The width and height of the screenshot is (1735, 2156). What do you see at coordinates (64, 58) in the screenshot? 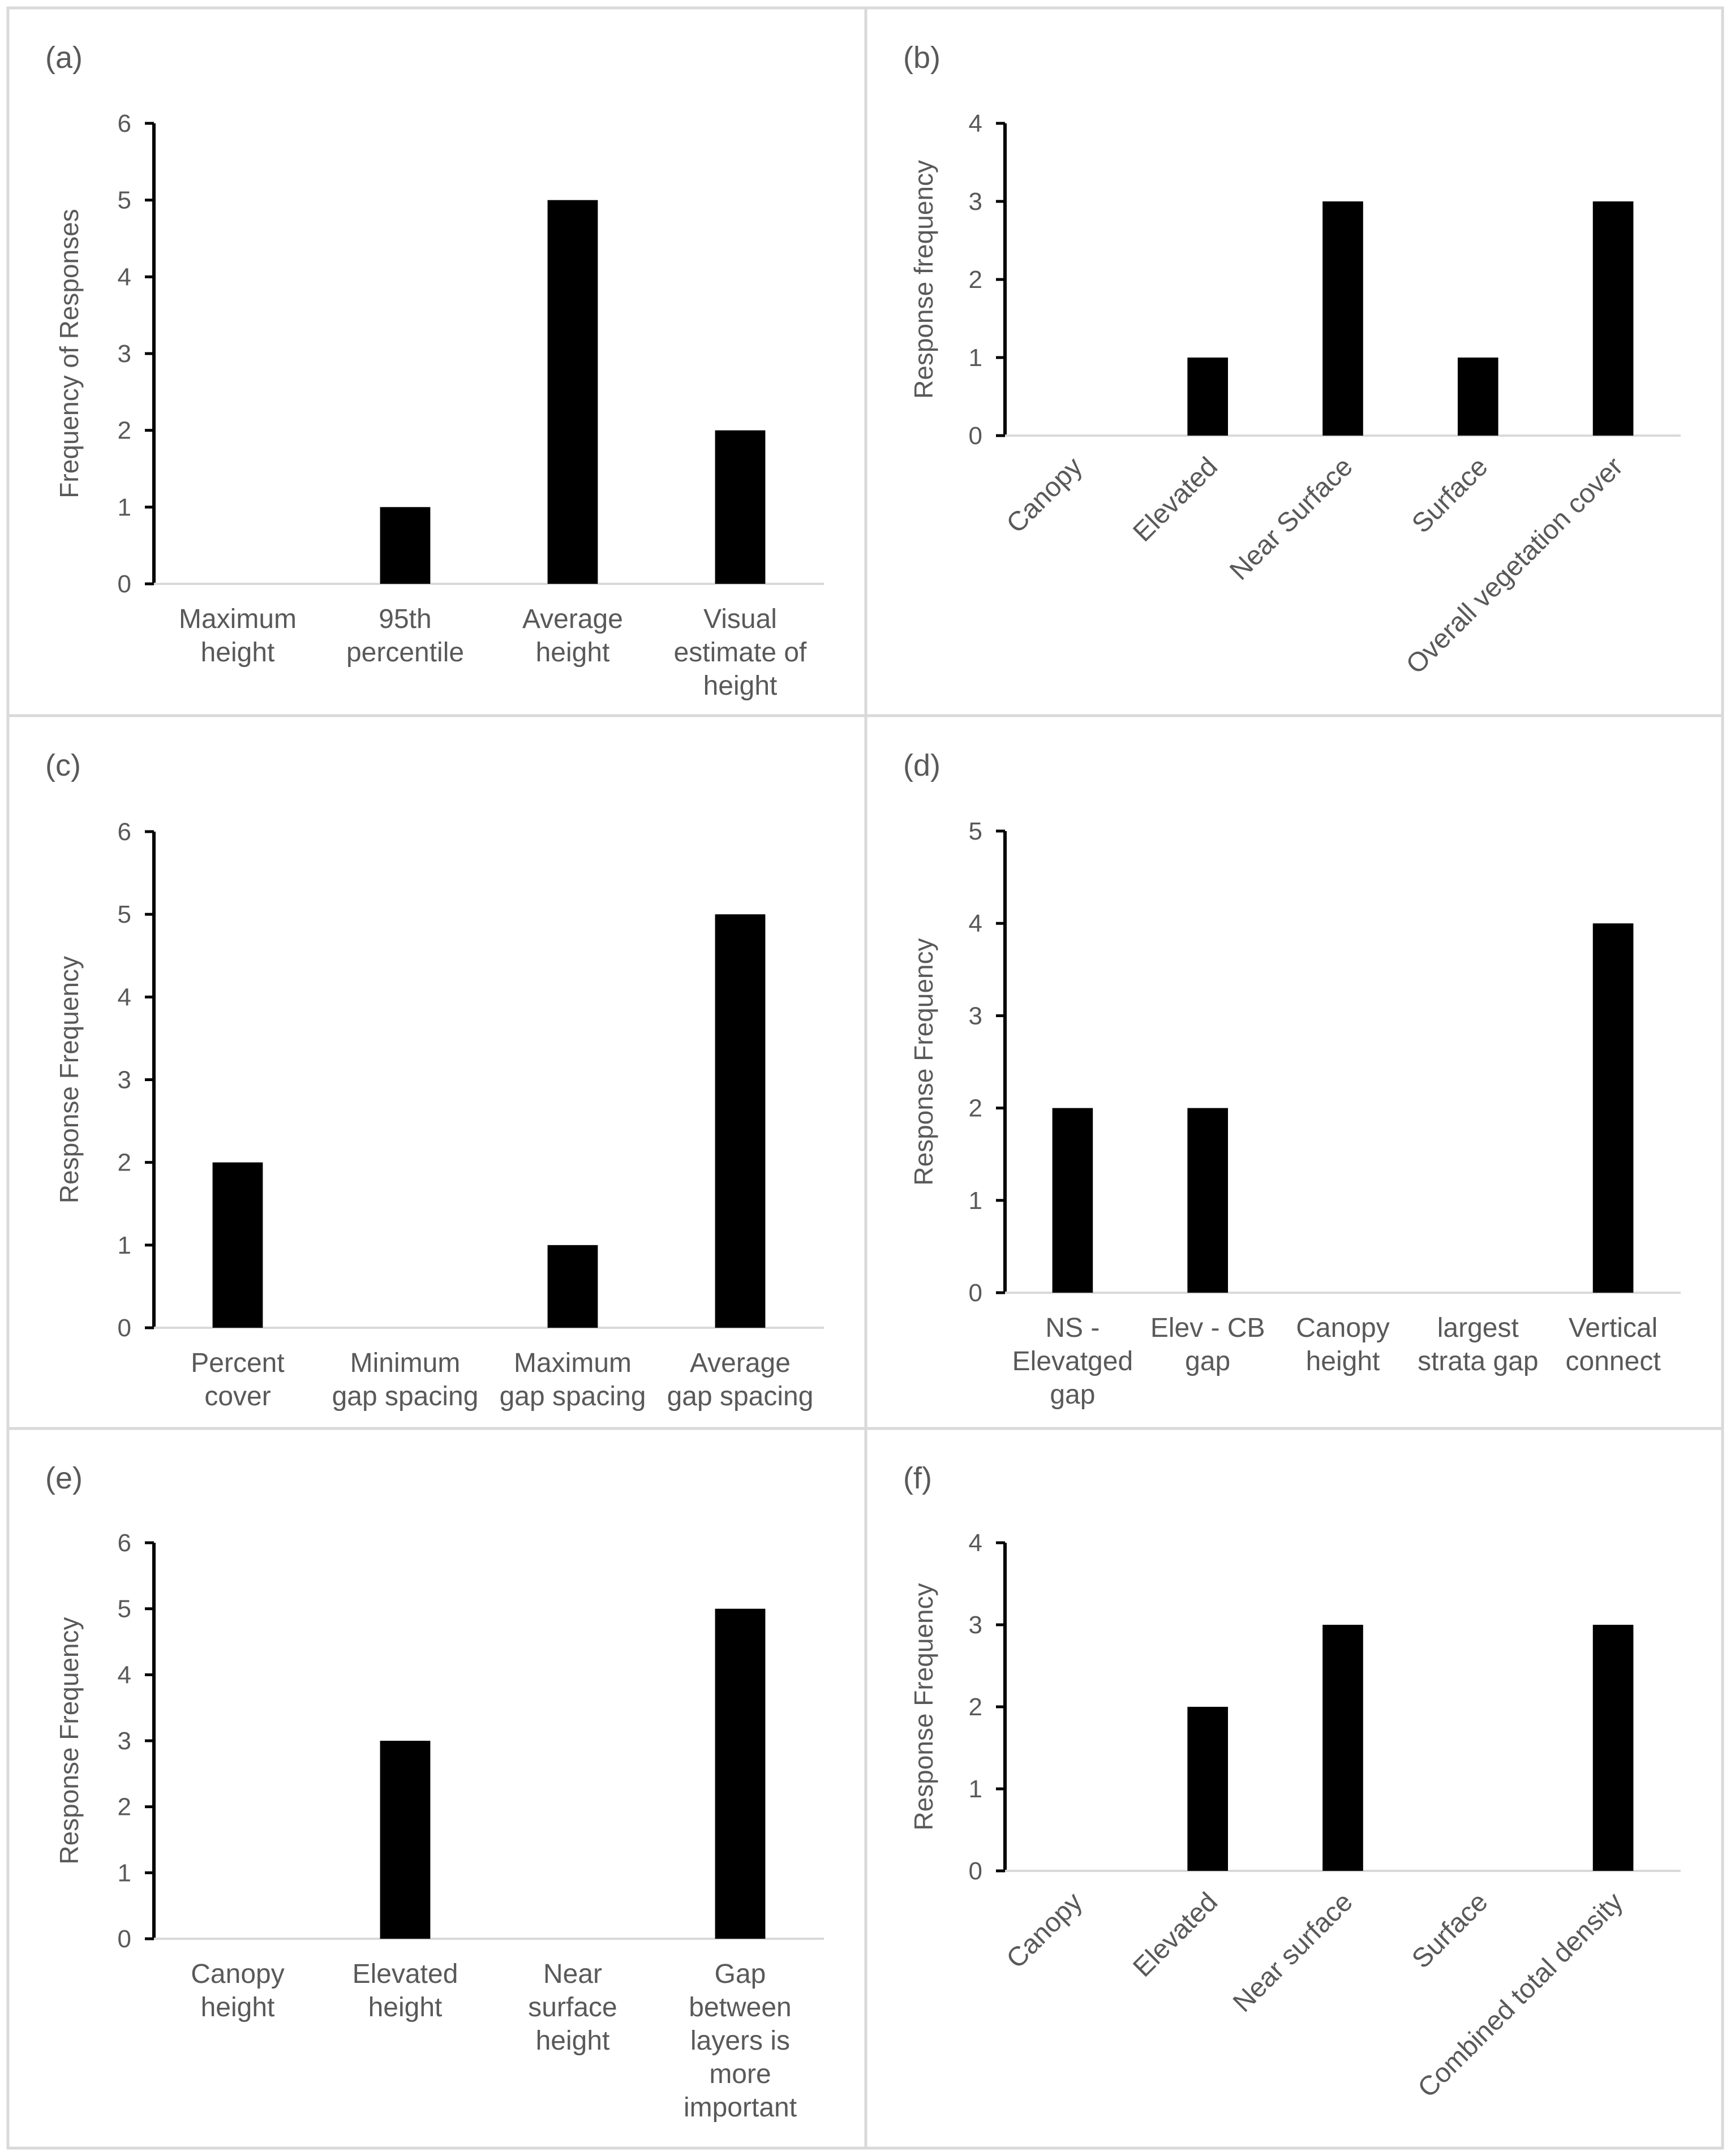
I see `panel-label: (a)` at bounding box center [64, 58].